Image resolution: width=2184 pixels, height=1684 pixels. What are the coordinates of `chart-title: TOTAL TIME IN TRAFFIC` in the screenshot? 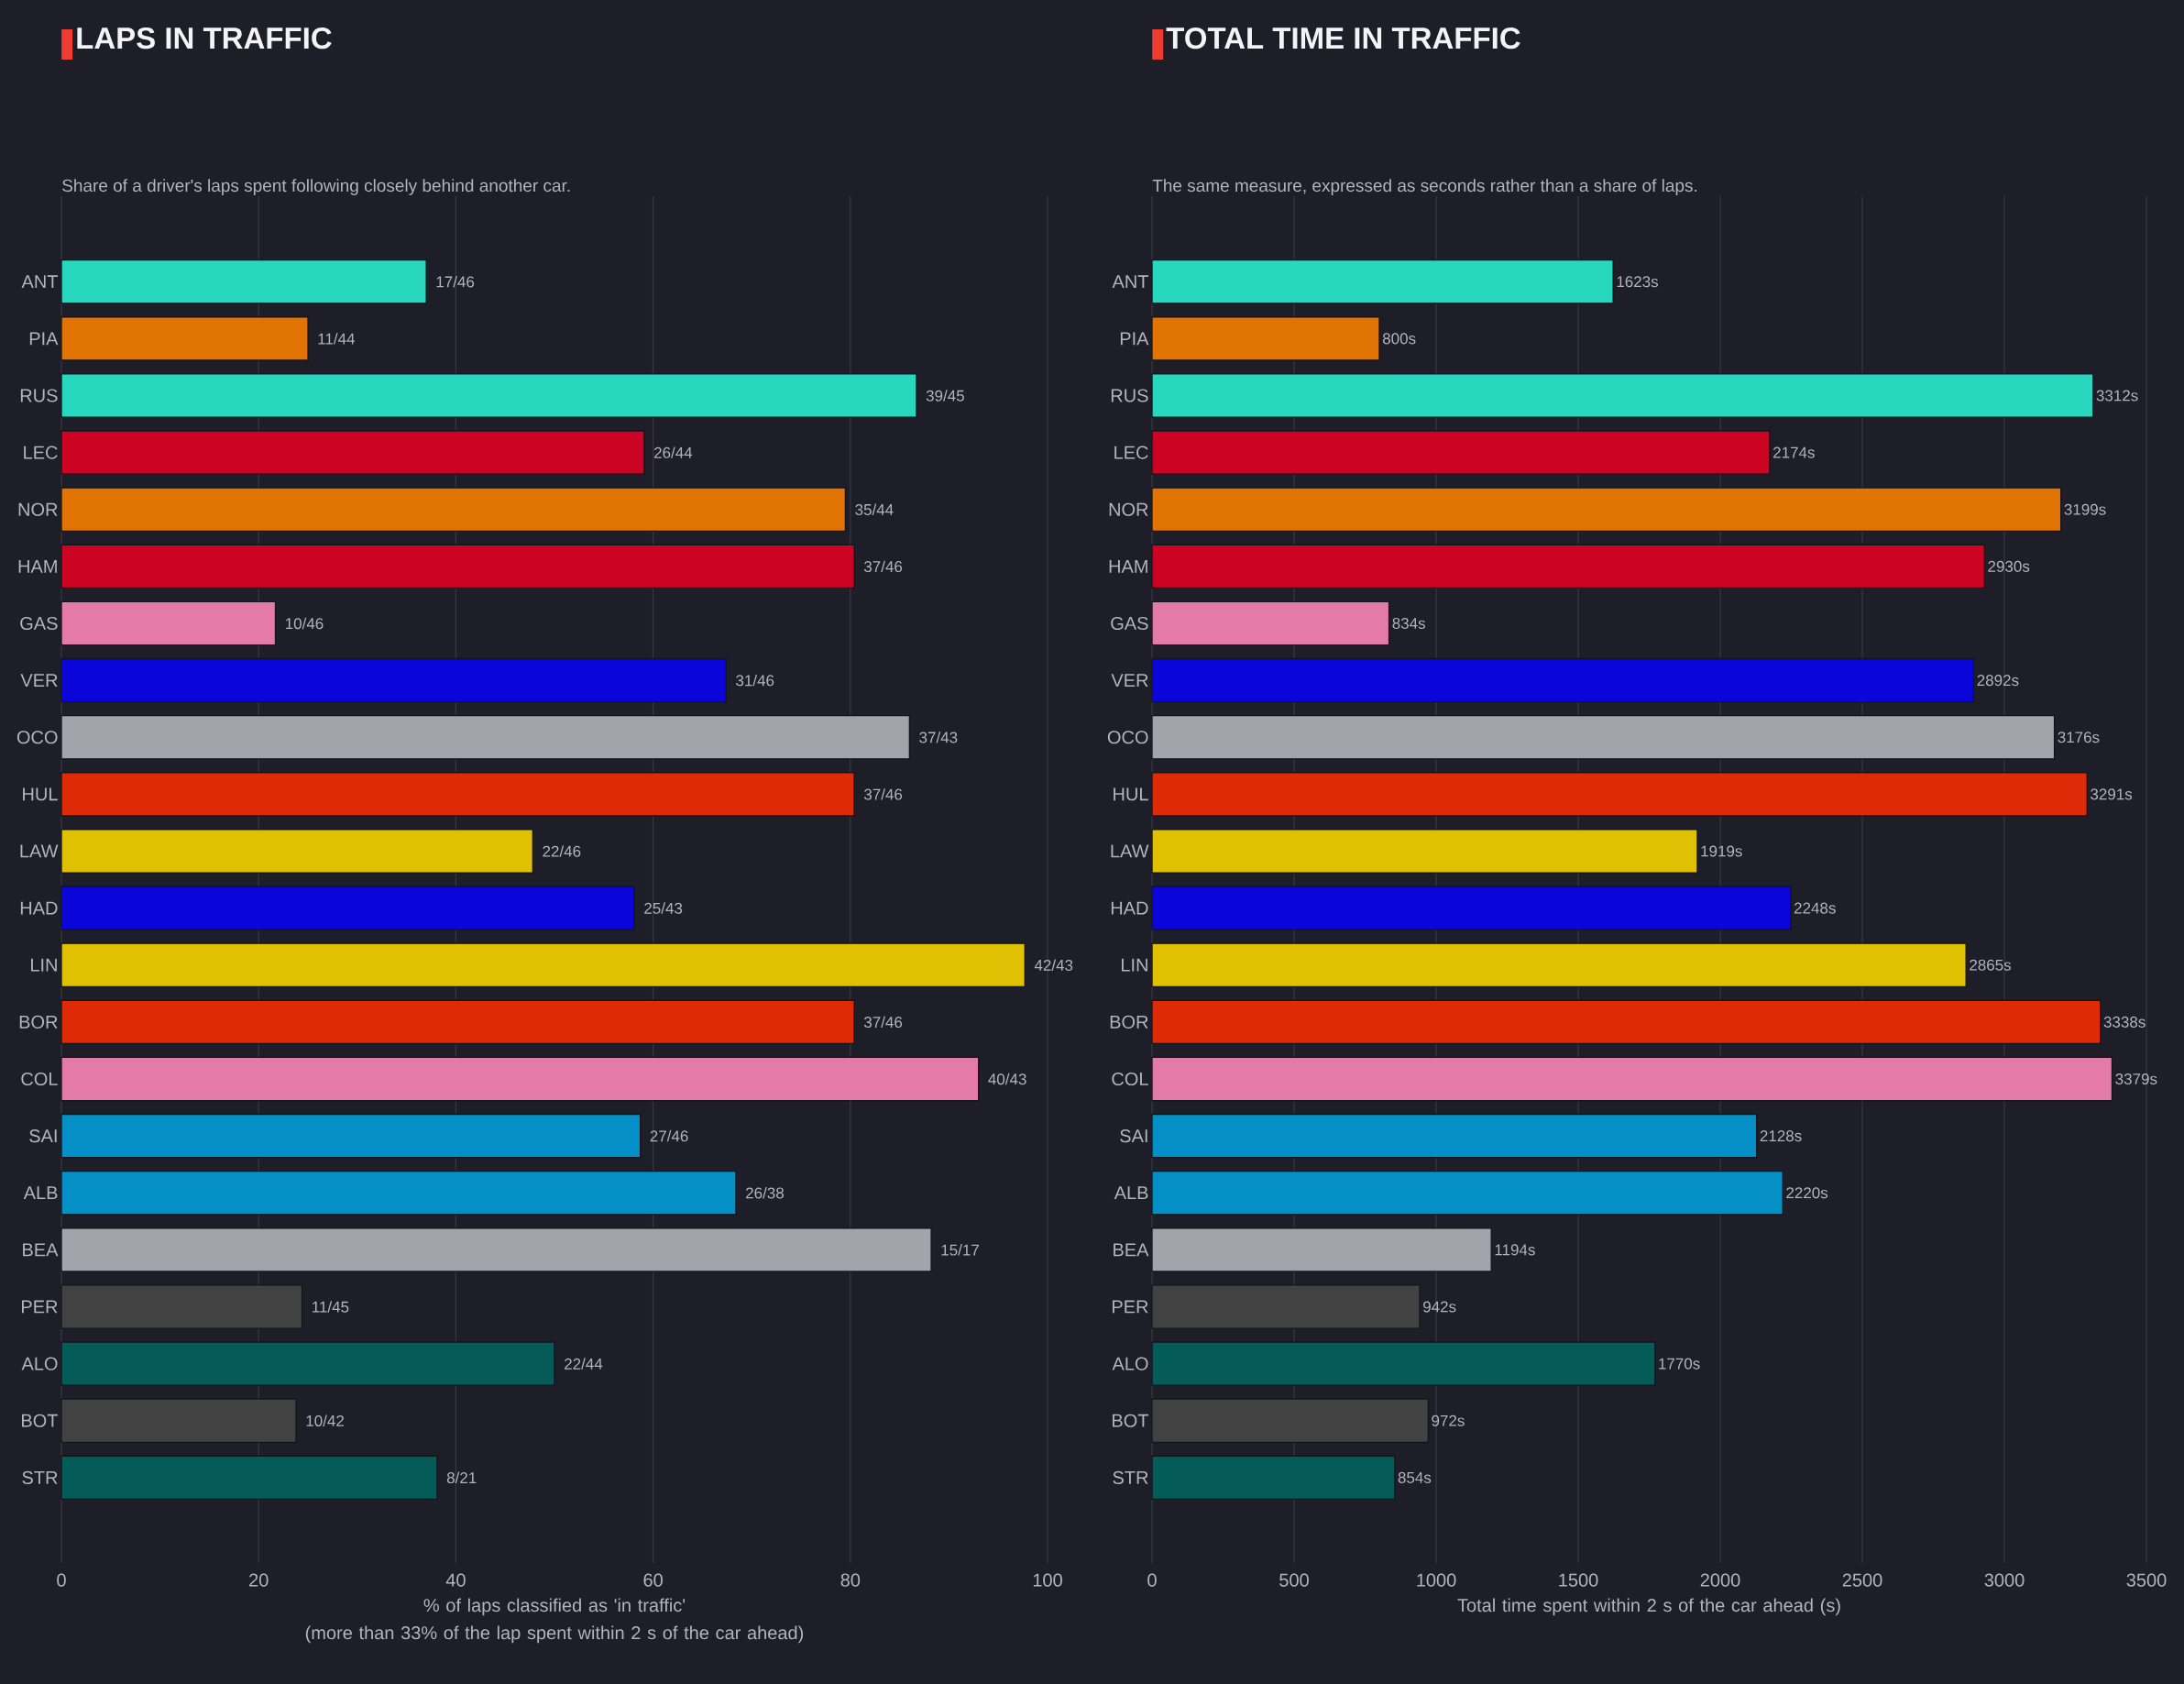 It's located at (1343, 38).